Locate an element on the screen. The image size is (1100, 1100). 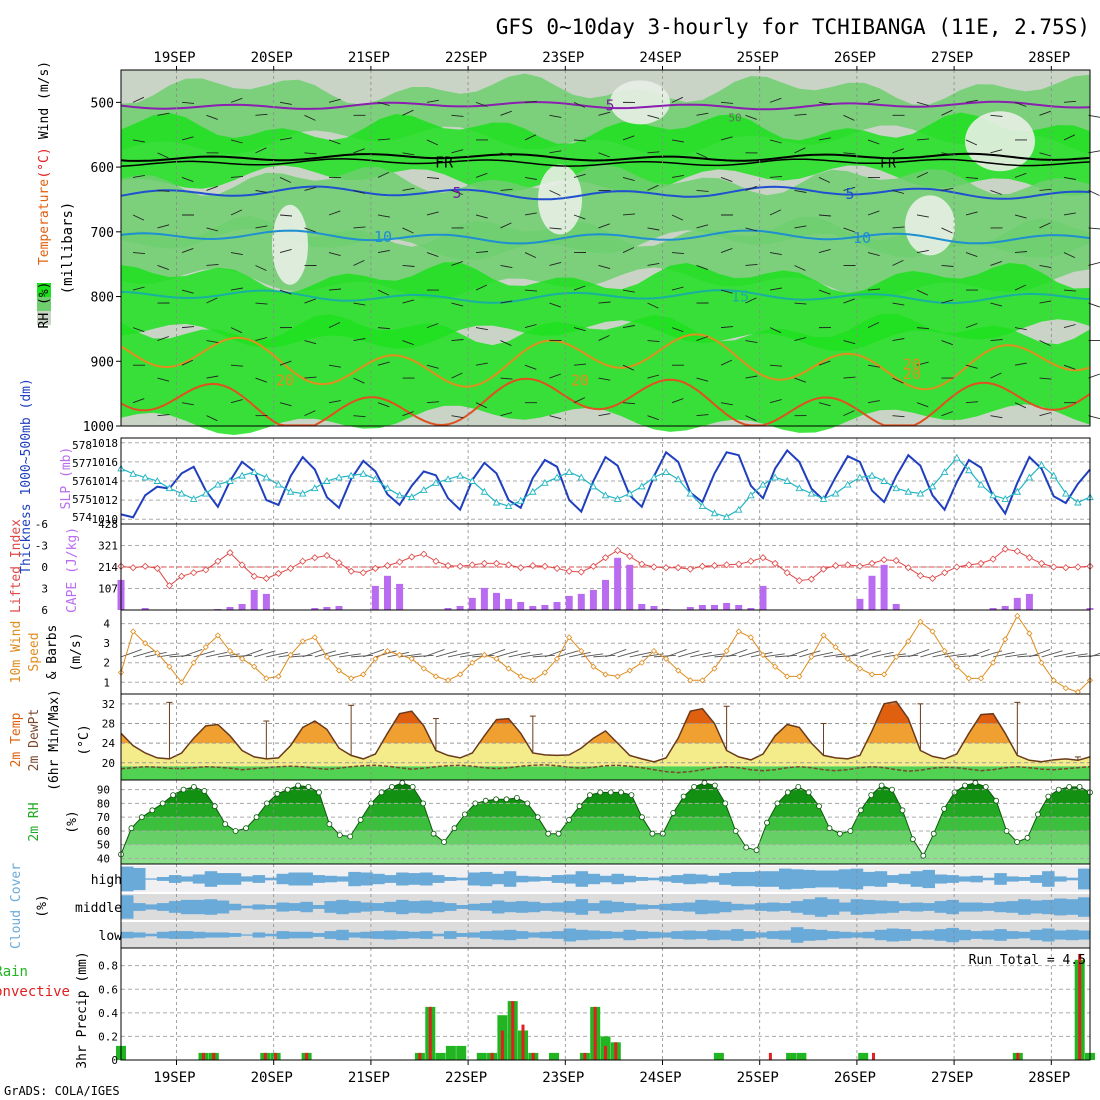
precip-total-bar is located at coordinates (461, 1052).